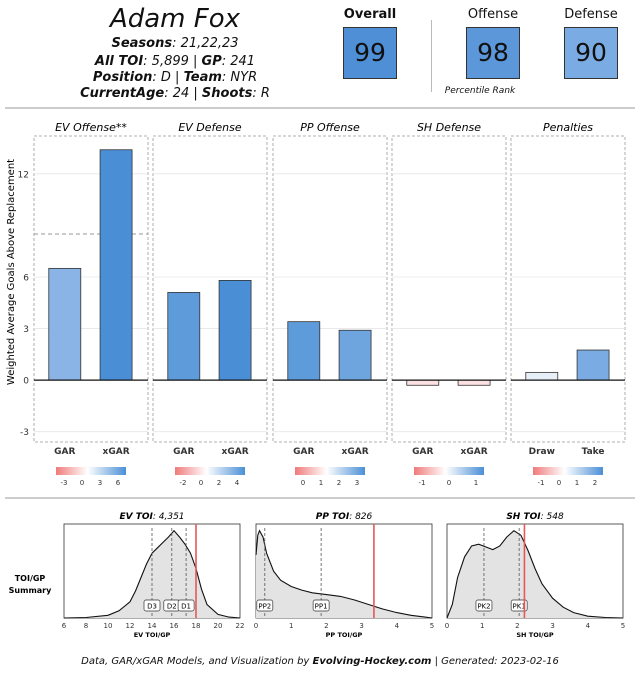  What do you see at coordinates (239, 77) in the screenshot?
I see `team-value: : NYR` at bounding box center [239, 77].